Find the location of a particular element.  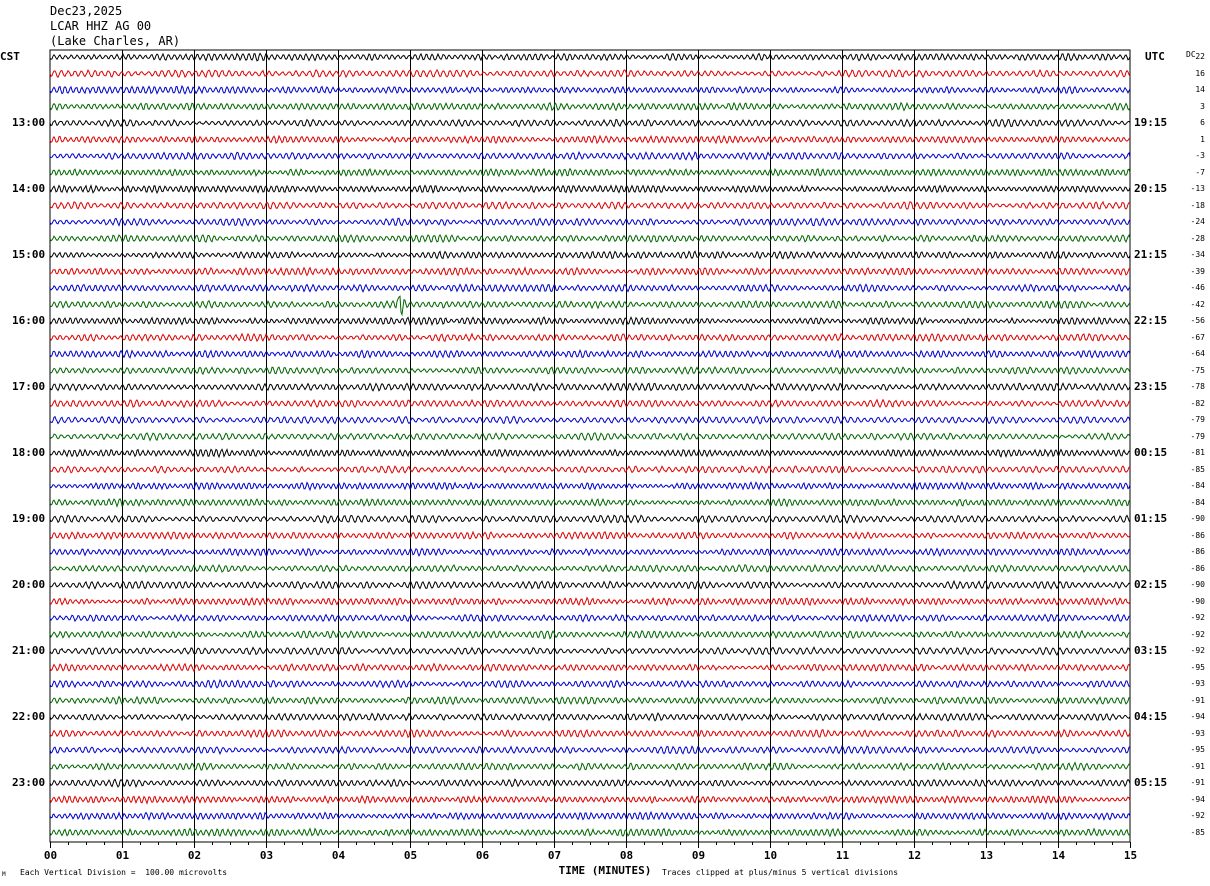

dc-offset-label: 22 is located at coordinates (1200, 56).